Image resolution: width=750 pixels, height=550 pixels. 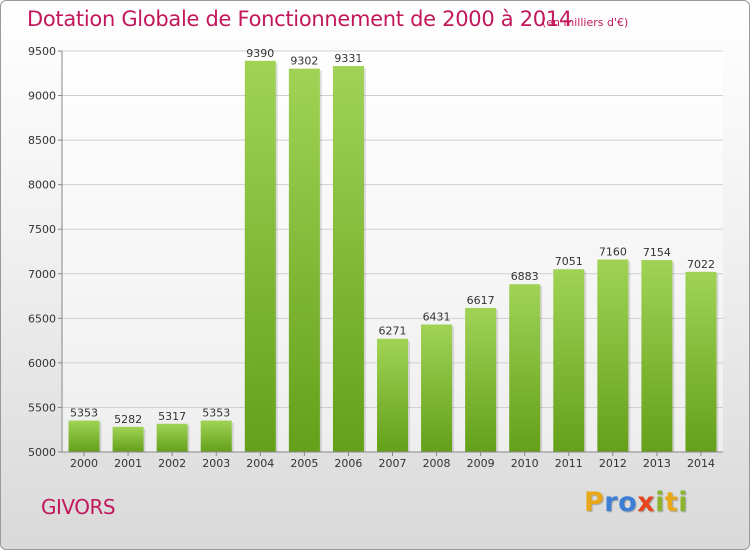 What do you see at coordinates (348, 463) in the screenshot?
I see `x-tick-label-2006: 2006` at bounding box center [348, 463].